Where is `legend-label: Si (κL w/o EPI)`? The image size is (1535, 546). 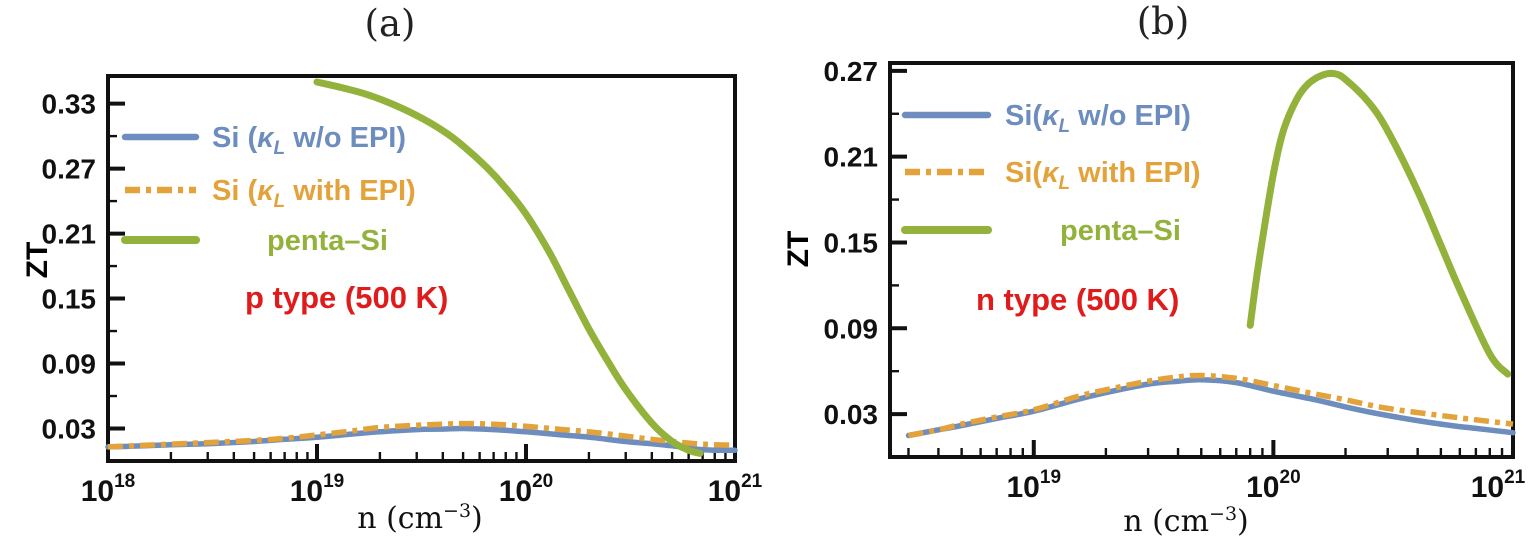
legend-label: Si (κL w/o EPI) is located at coordinates (309, 140).